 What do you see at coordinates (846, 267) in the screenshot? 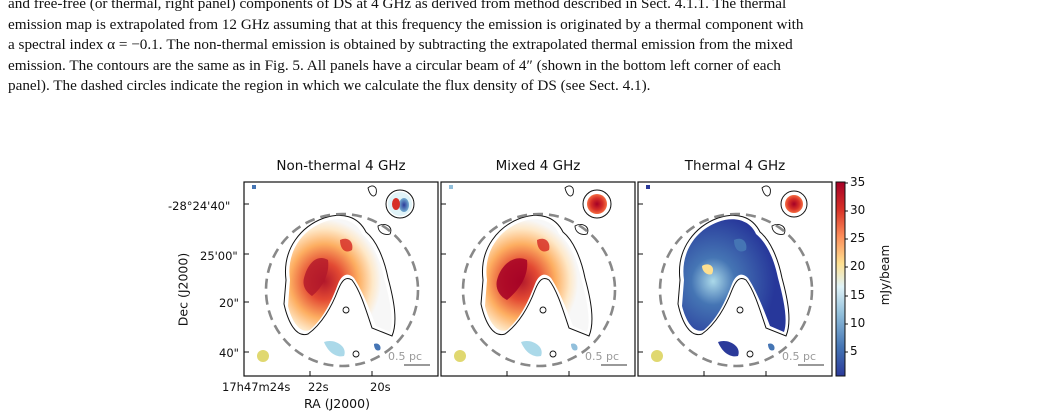
I see `colorbar-ticks` at bounding box center [846, 267].